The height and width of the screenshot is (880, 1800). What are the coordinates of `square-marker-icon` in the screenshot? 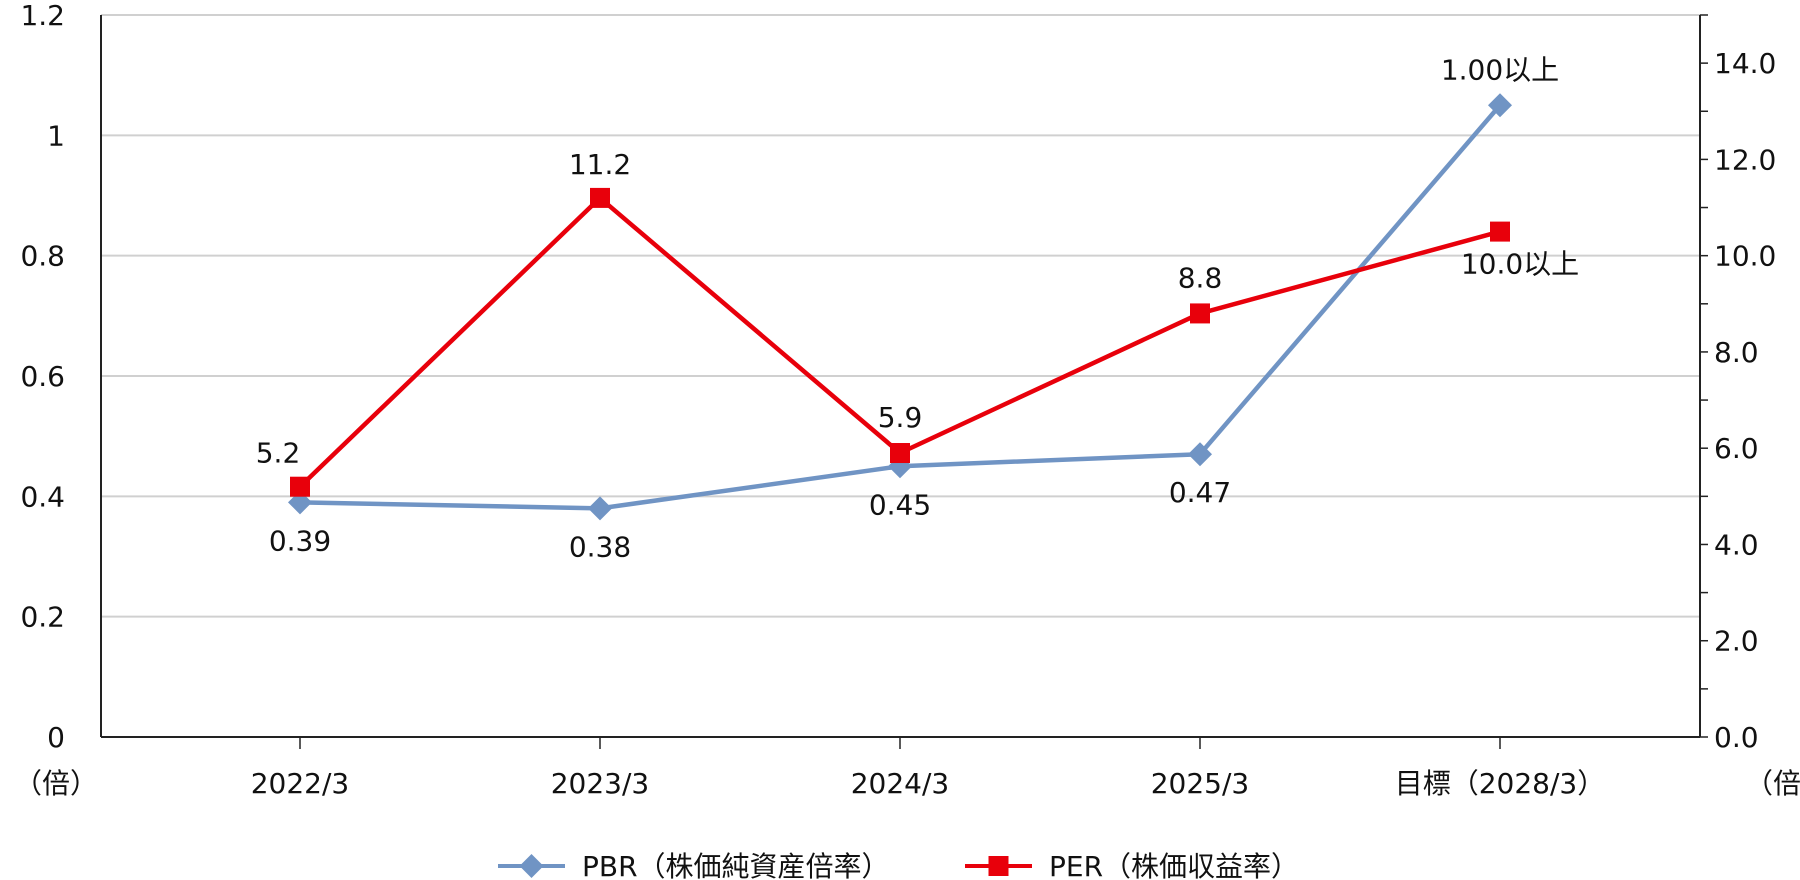 It's located at (998, 866).